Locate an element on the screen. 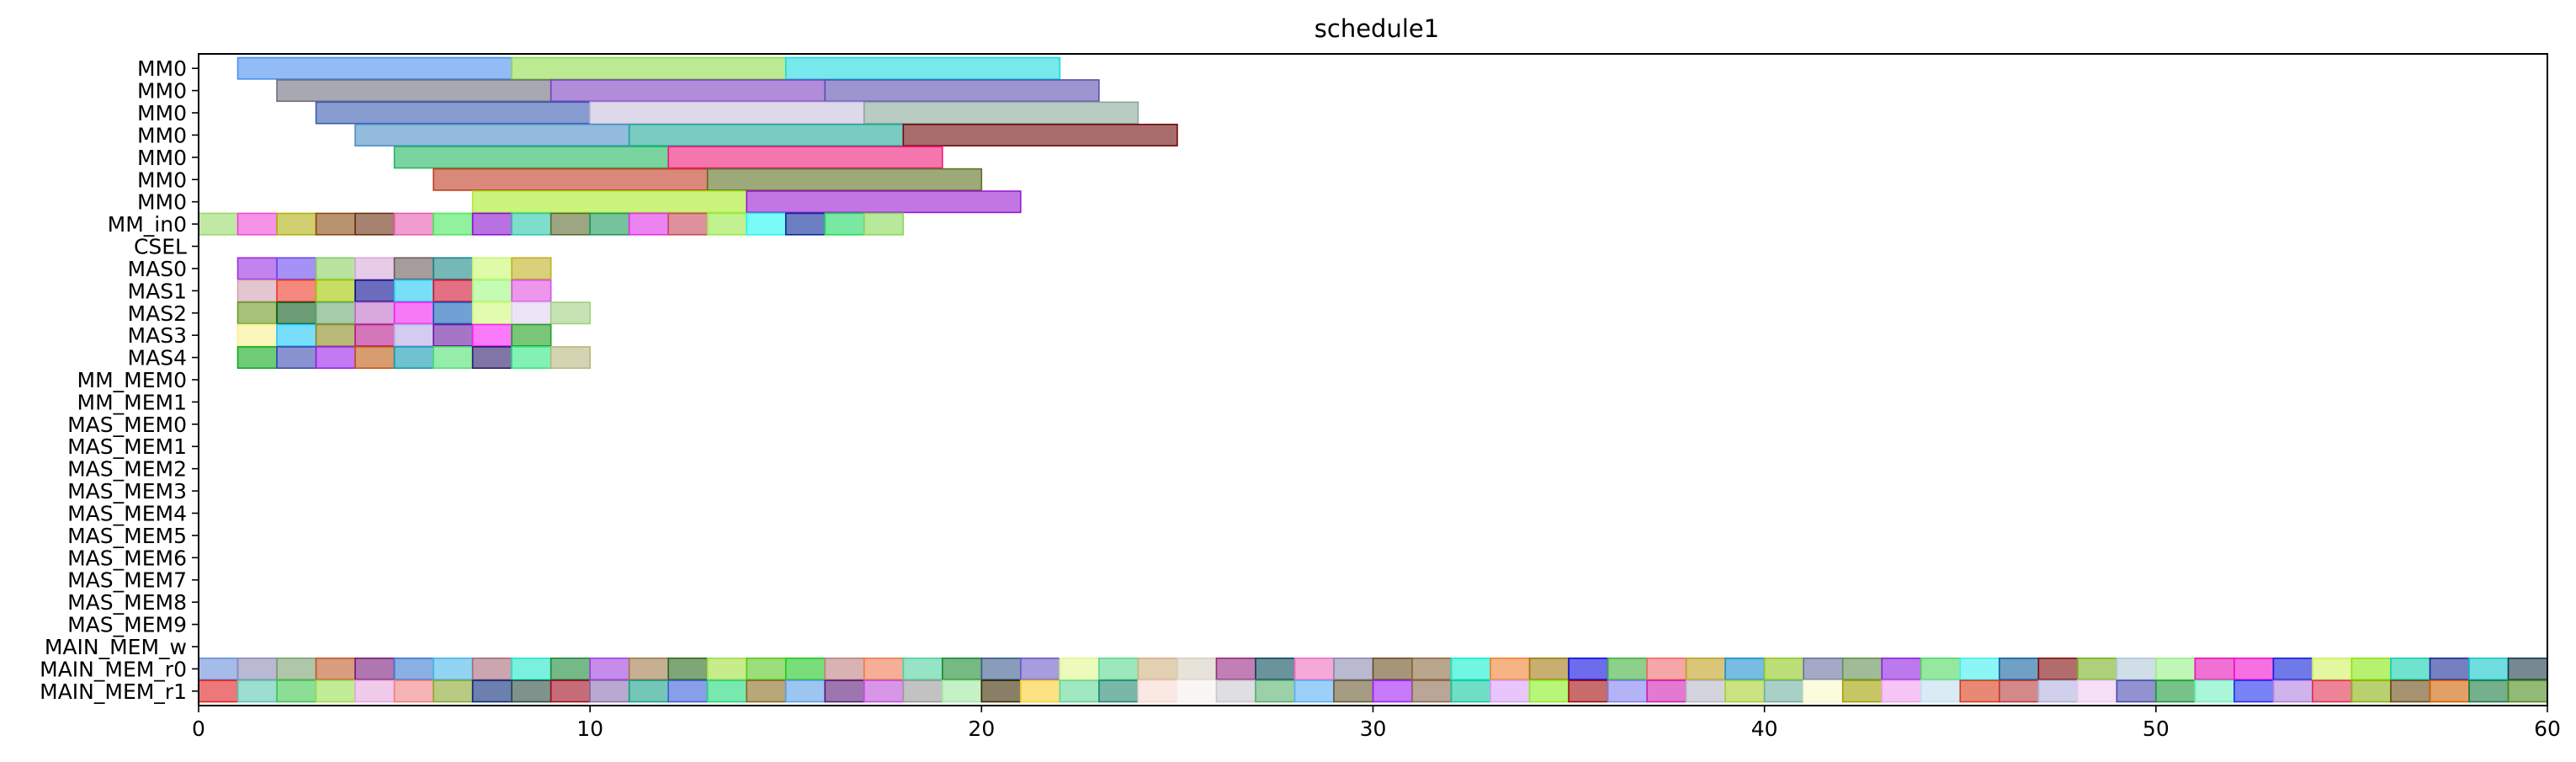  x-axis: 0 10 20 30 40 50 60 is located at coordinates (1376, 723).